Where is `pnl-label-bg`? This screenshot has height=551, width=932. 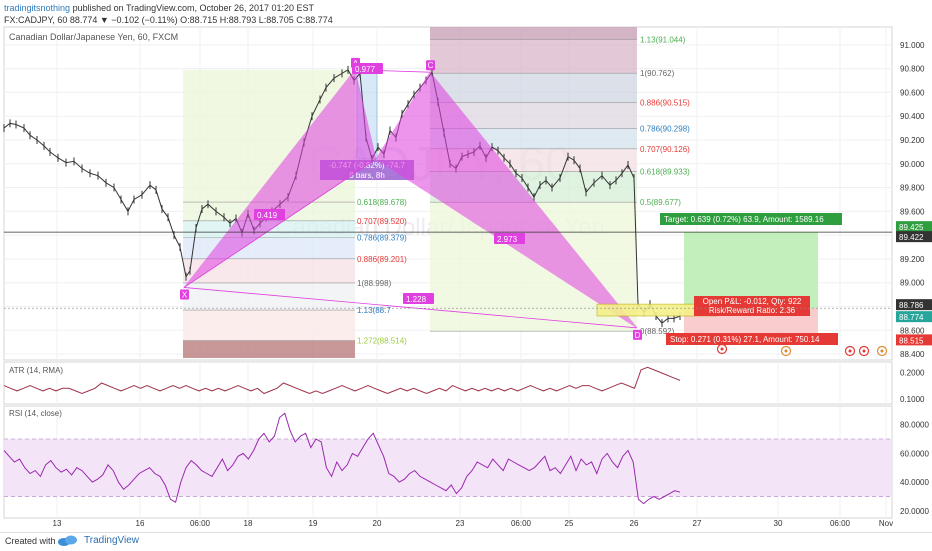 pnl-label-bg is located at coordinates (752, 306).